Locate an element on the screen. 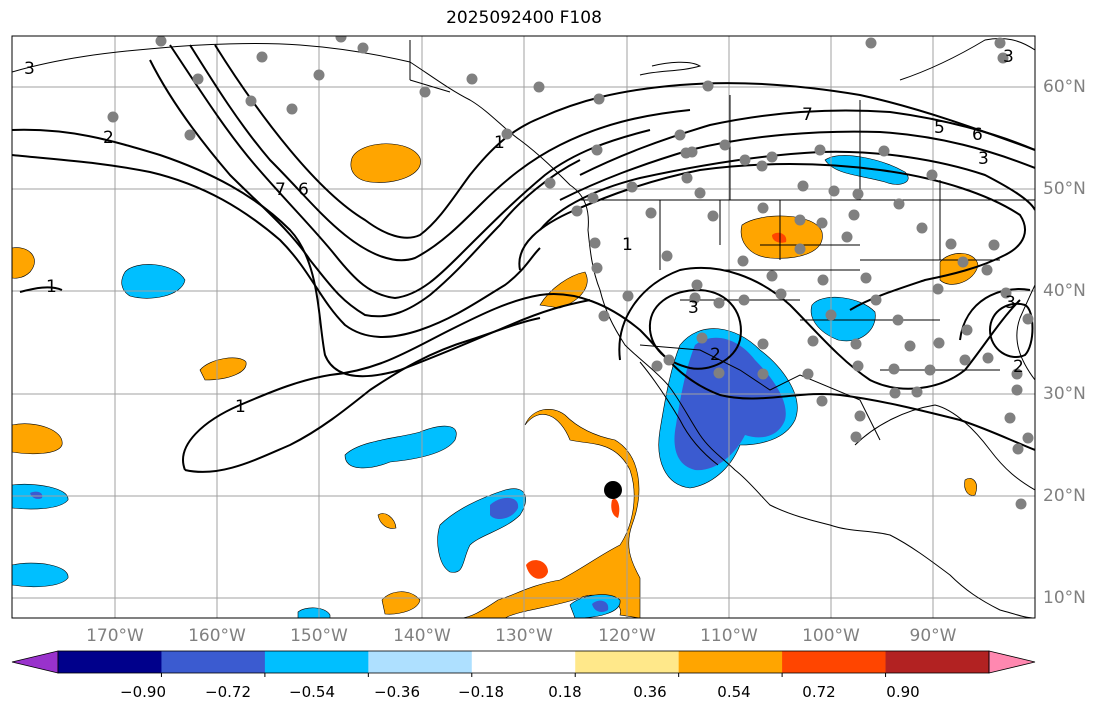 The width and height of the screenshot is (1105, 712). colorbar-tick: −0.18 is located at coordinates (481, 692).